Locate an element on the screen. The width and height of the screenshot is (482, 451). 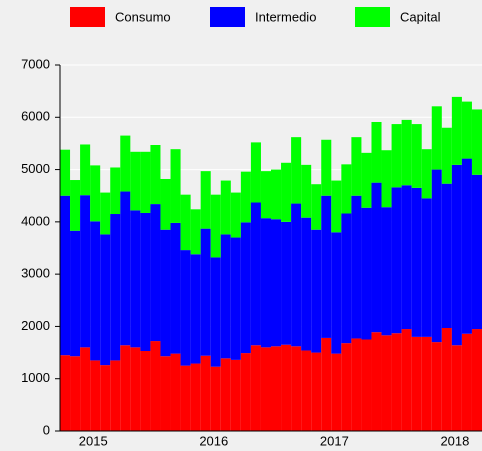
legend-label: Intermedio is located at coordinates (285, 16).